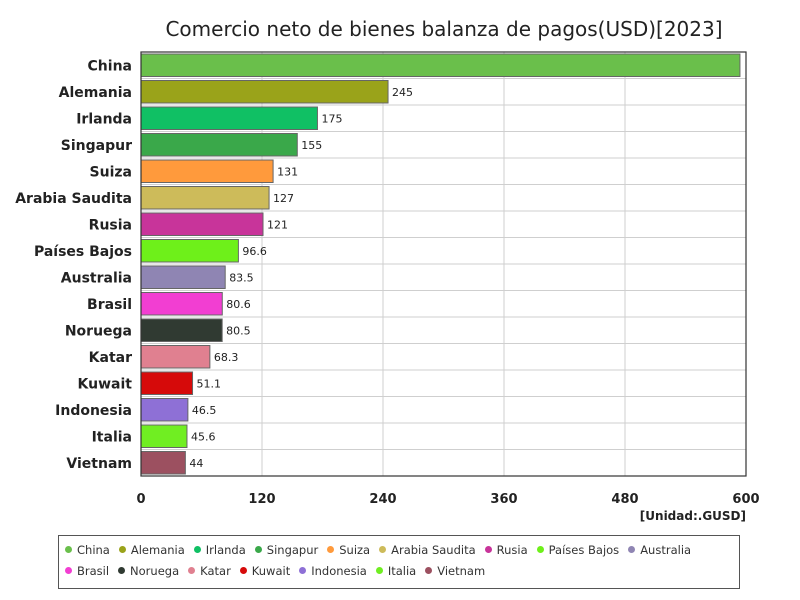  Describe the element at coordinates (339, 570) in the screenshot. I see `legend-label: Indonesia` at that location.